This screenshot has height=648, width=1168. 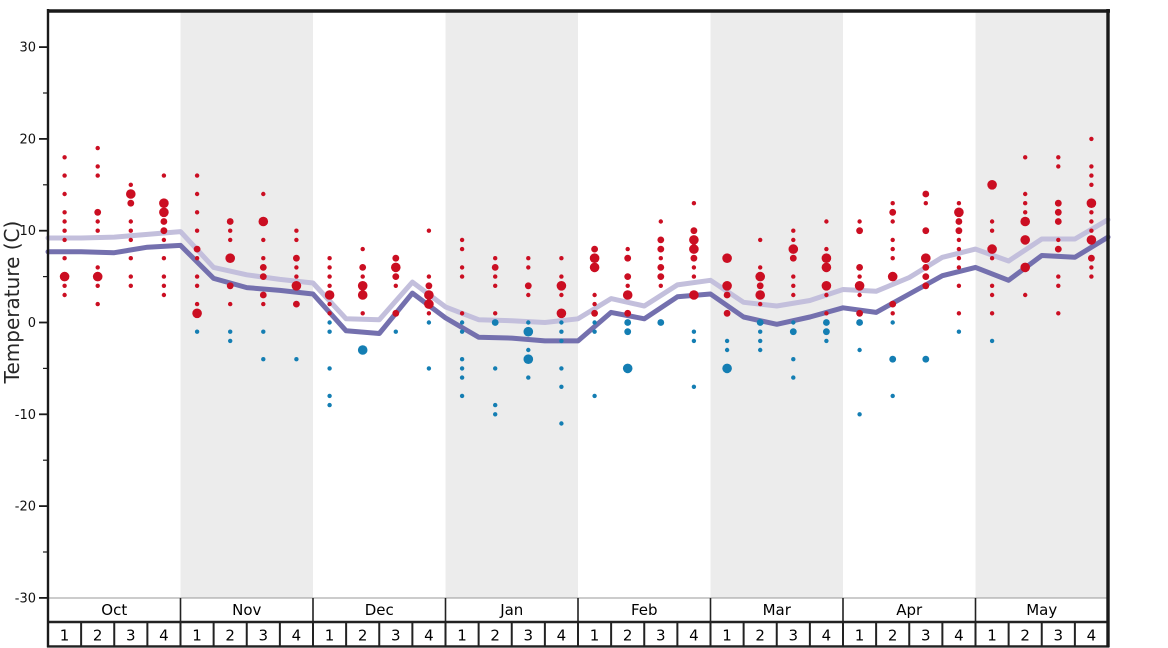 What do you see at coordinates (27, 48) in the screenshot?
I see `y-tick-label: 30` at bounding box center [27, 48].